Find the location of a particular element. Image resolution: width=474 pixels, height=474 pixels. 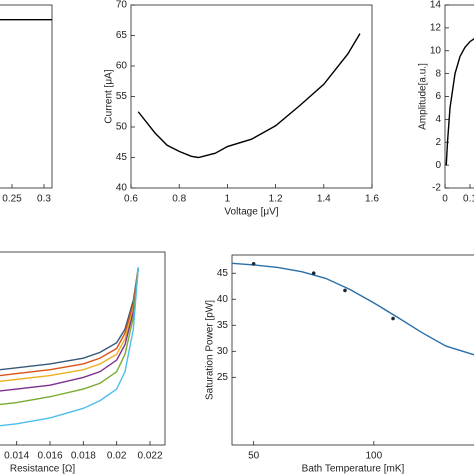

x-tick-label: 50 is located at coordinates (254, 456).